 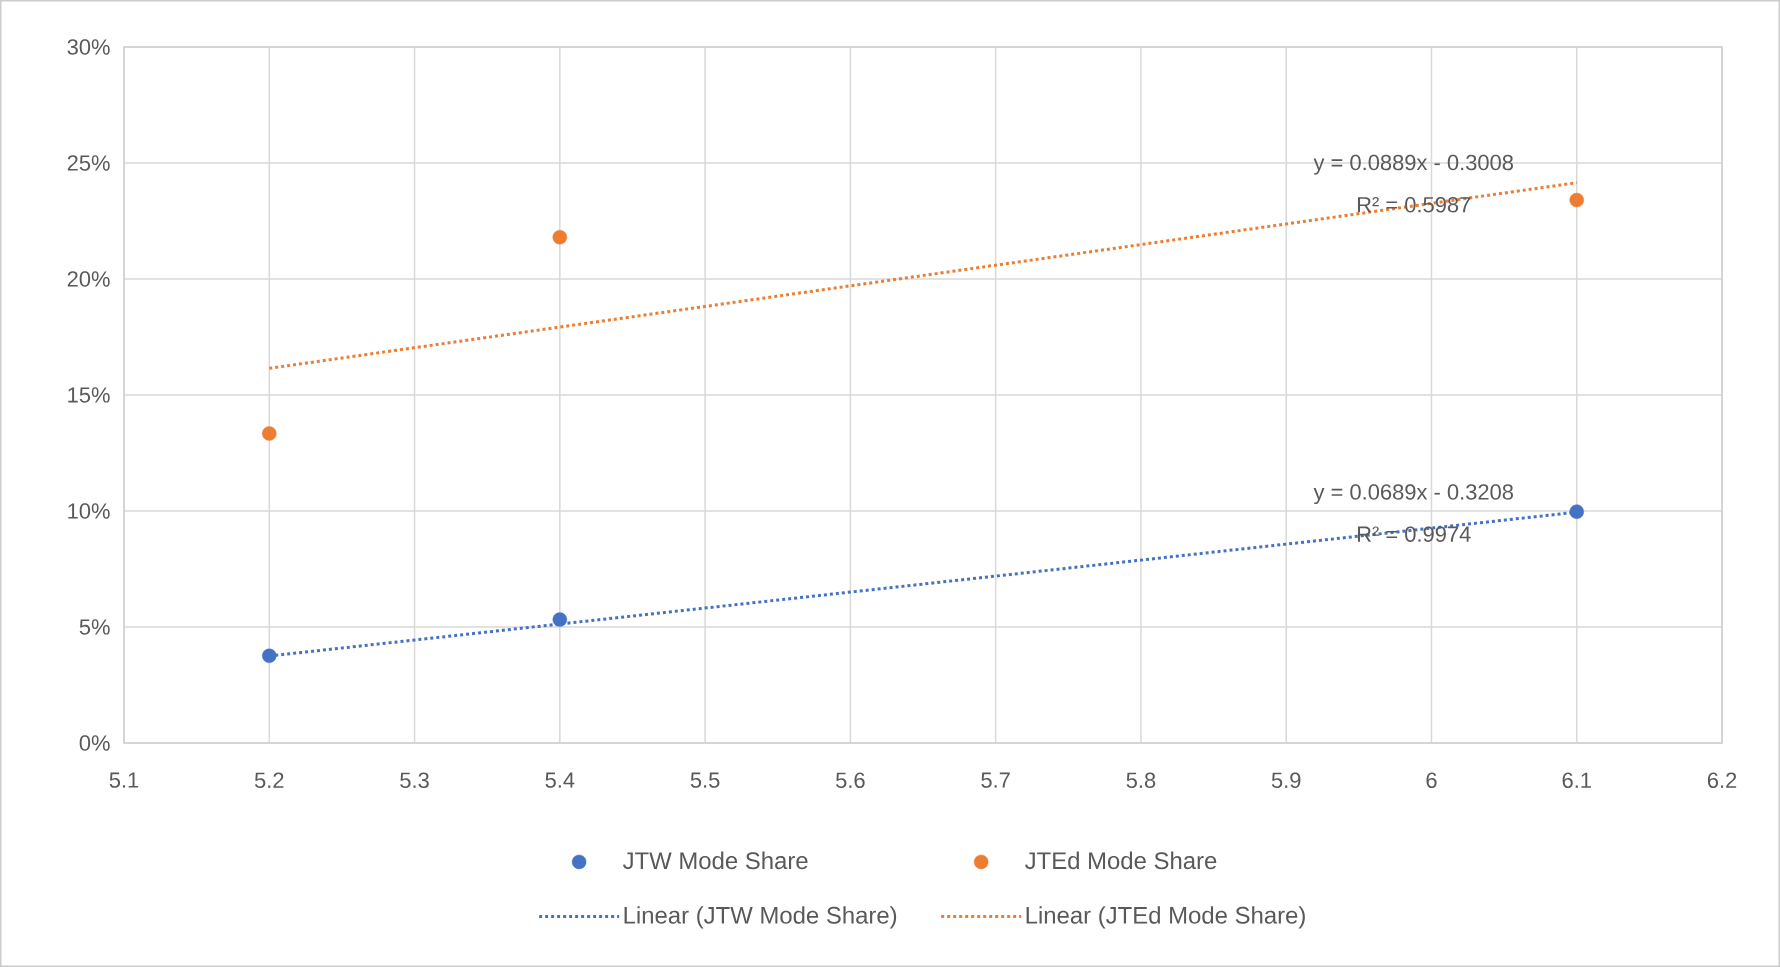 What do you see at coordinates (760, 917) in the screenshot?
I see `legend-label: Linear (JTW Mode Share)` at bounding box center [760, 917].